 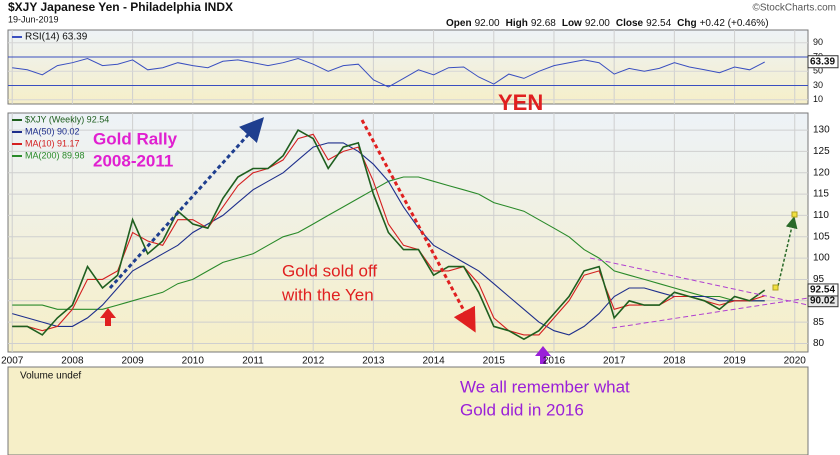 What do you see at coordinates (50, 376) in the screenshot?
I see `volume-label: Volume undef` at bounding box center [50, 376].